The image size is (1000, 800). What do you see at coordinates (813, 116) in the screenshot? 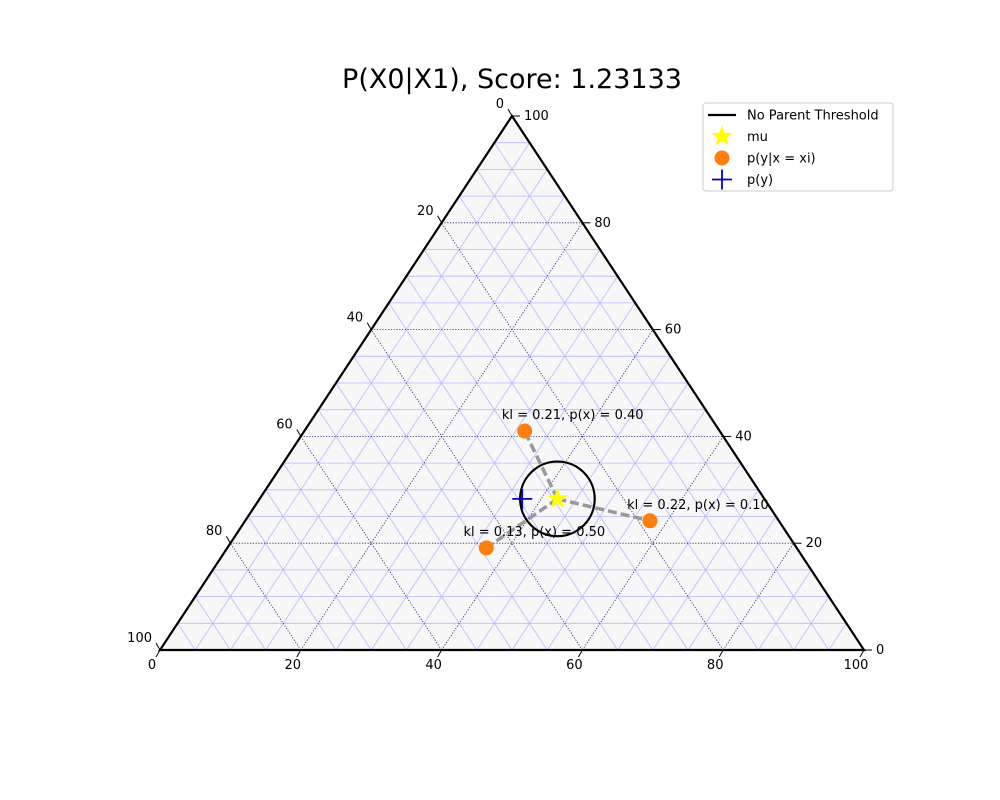
I see `legend-label: No Parent Threshold` at bounding box center [813, 116].